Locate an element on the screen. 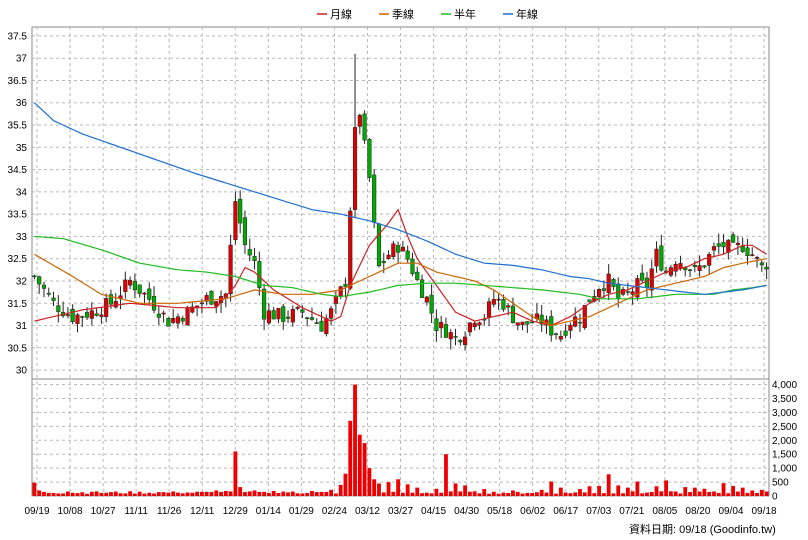 The width and height of the screenshot is (808, 540). y-tick-label: 30.5 is located at coordinates (18, 348).